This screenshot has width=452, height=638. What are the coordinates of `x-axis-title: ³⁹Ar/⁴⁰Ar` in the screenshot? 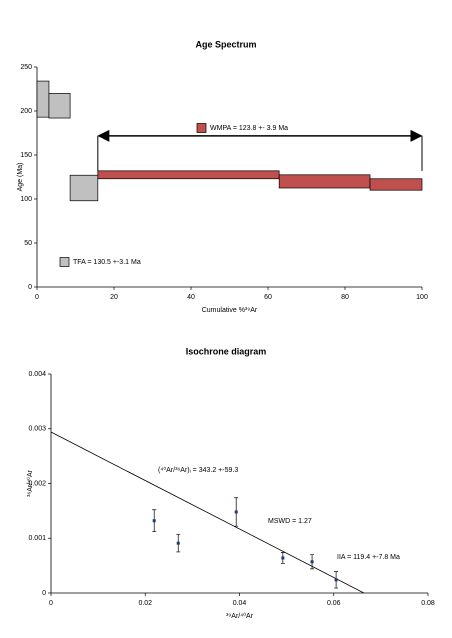 It's located at (240, 616).